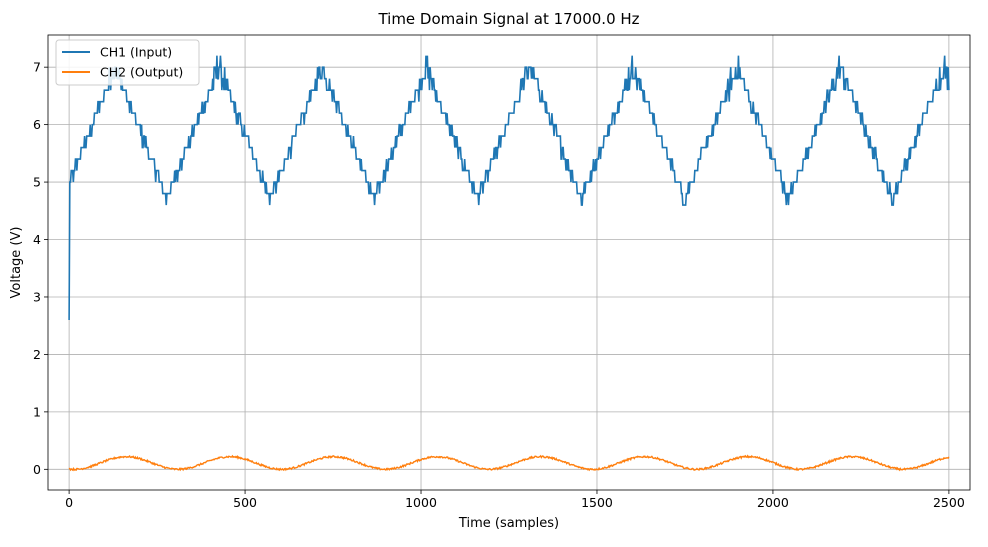 The width and height of the screenshot is (988, 547). I want to click on y-axis-label: Voltage (V), so click(16, 263).